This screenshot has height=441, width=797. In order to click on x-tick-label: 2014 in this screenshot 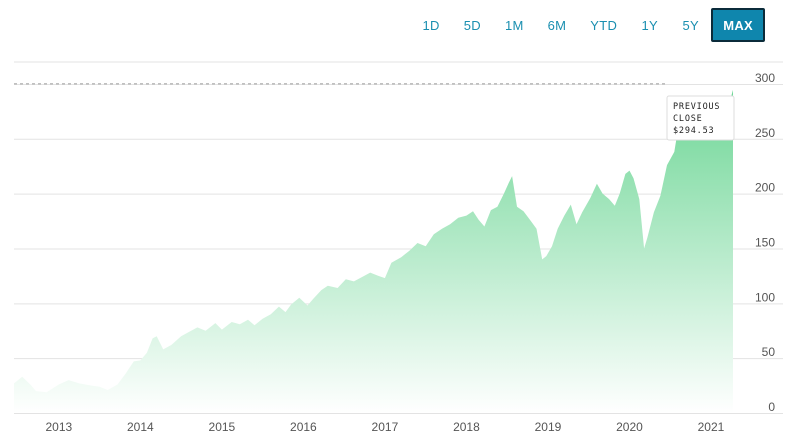, I will do `click(140, 427)`.